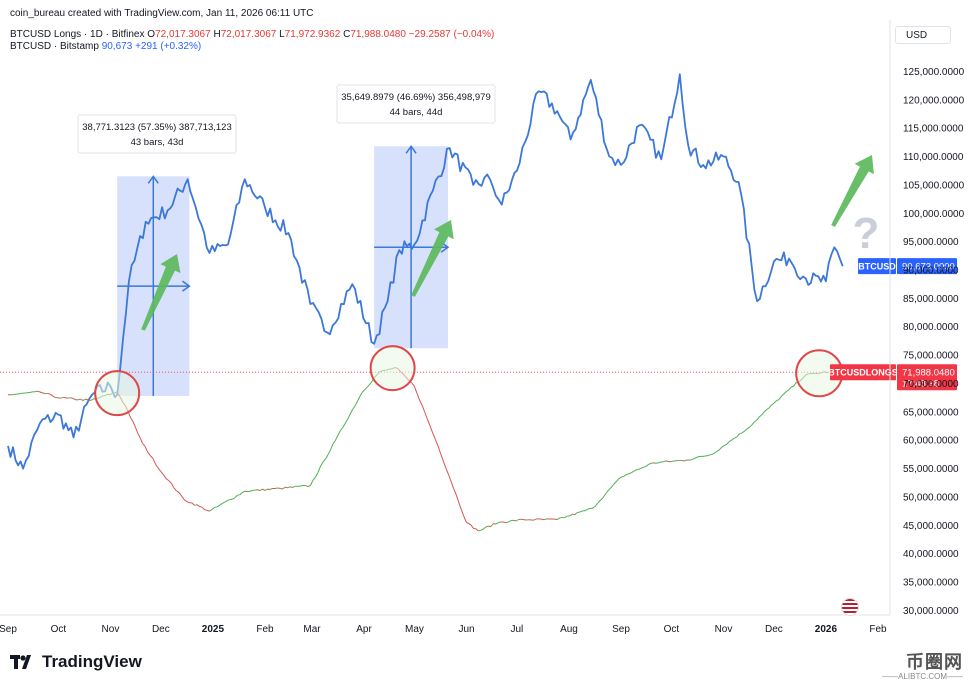 The image size is (975, 686). I want to click on brand-name: TradingView, so click(92, 661).